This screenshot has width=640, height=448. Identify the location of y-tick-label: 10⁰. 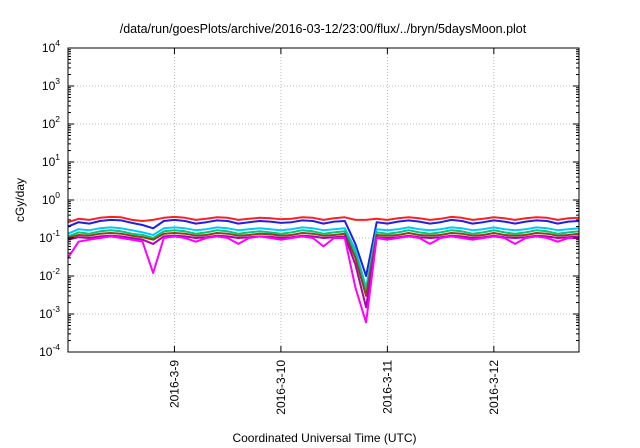
(51, 198).